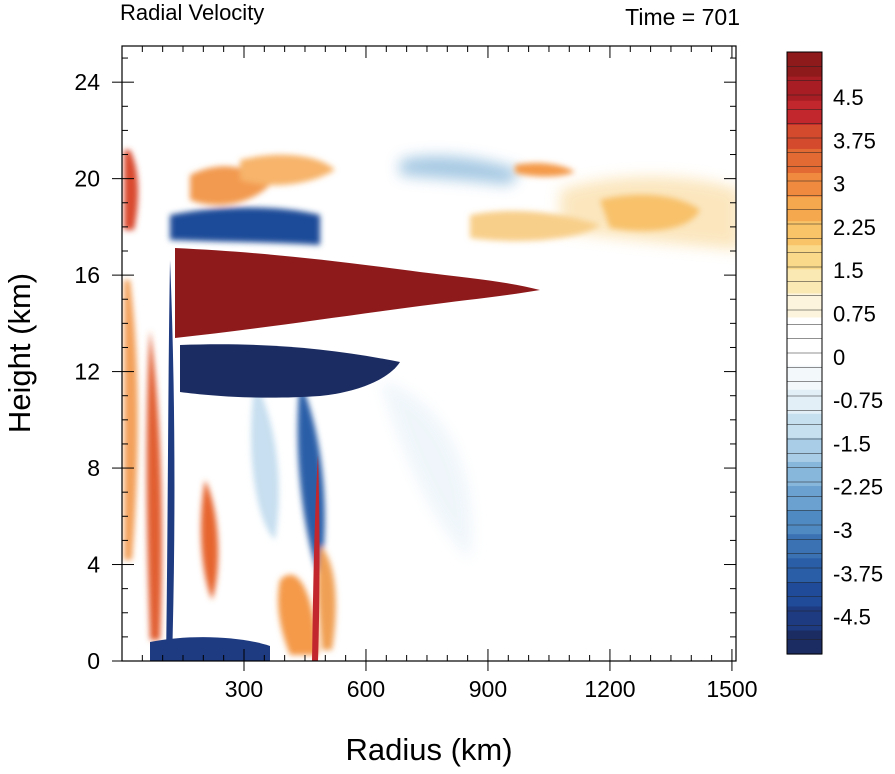 The image size is (895, 774). Describe the element at coordinates (87, 275) in the screenshot. I see `y-tick-label: 16` at that location.